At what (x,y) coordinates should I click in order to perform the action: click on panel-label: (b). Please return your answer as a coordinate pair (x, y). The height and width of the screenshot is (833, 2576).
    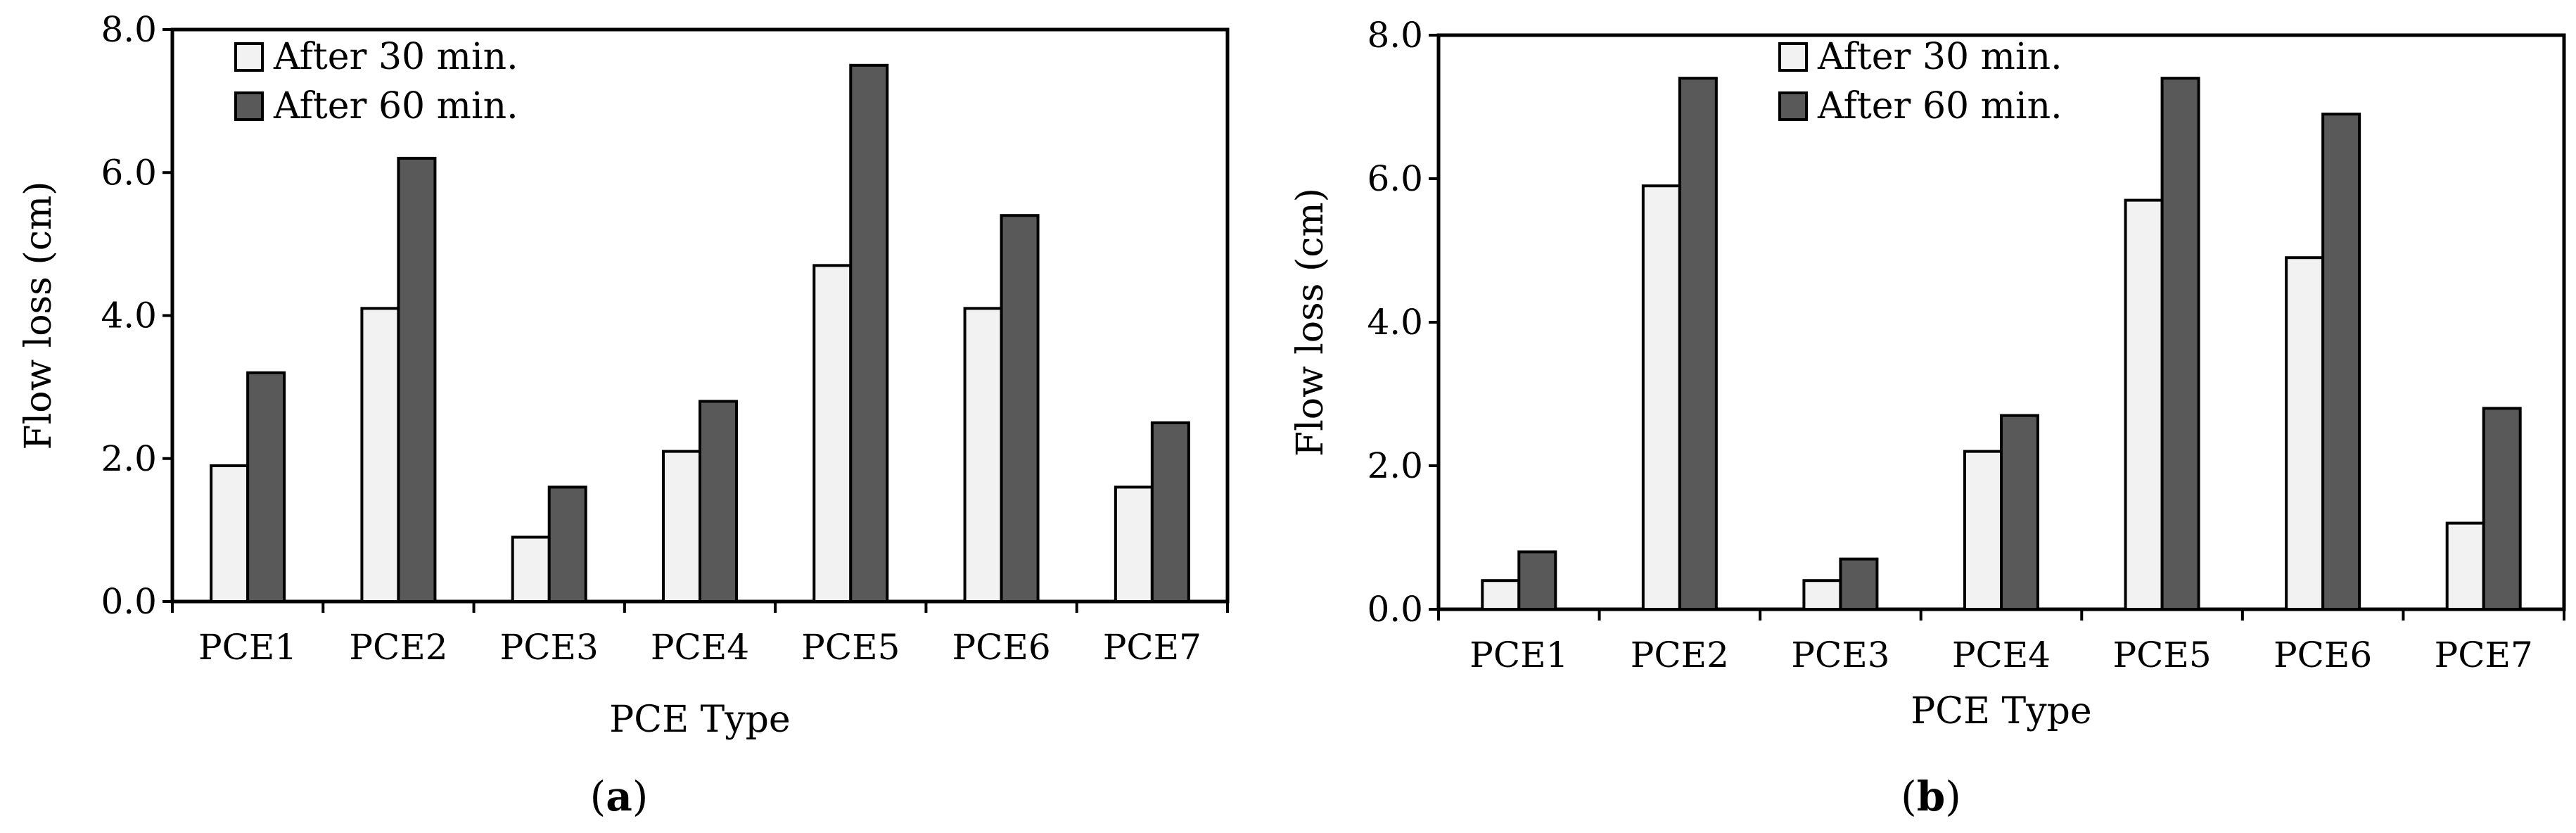
    Looking at the image, I should click on (1931, 796).